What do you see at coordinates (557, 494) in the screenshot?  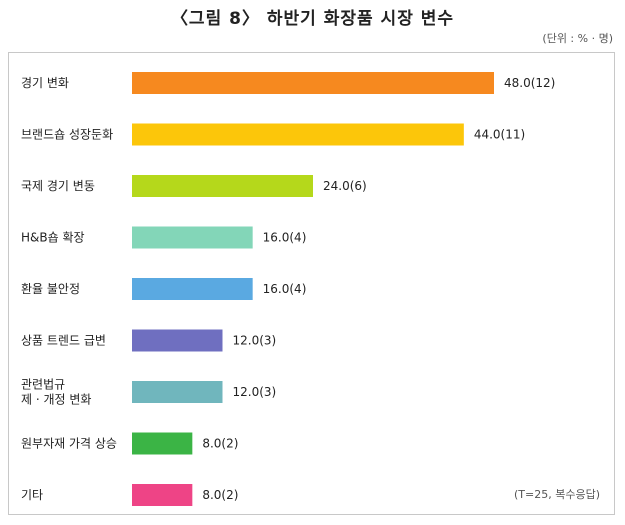 I see `sample-note: (T=25, 복수응답)` at bounding box center [557, 494].